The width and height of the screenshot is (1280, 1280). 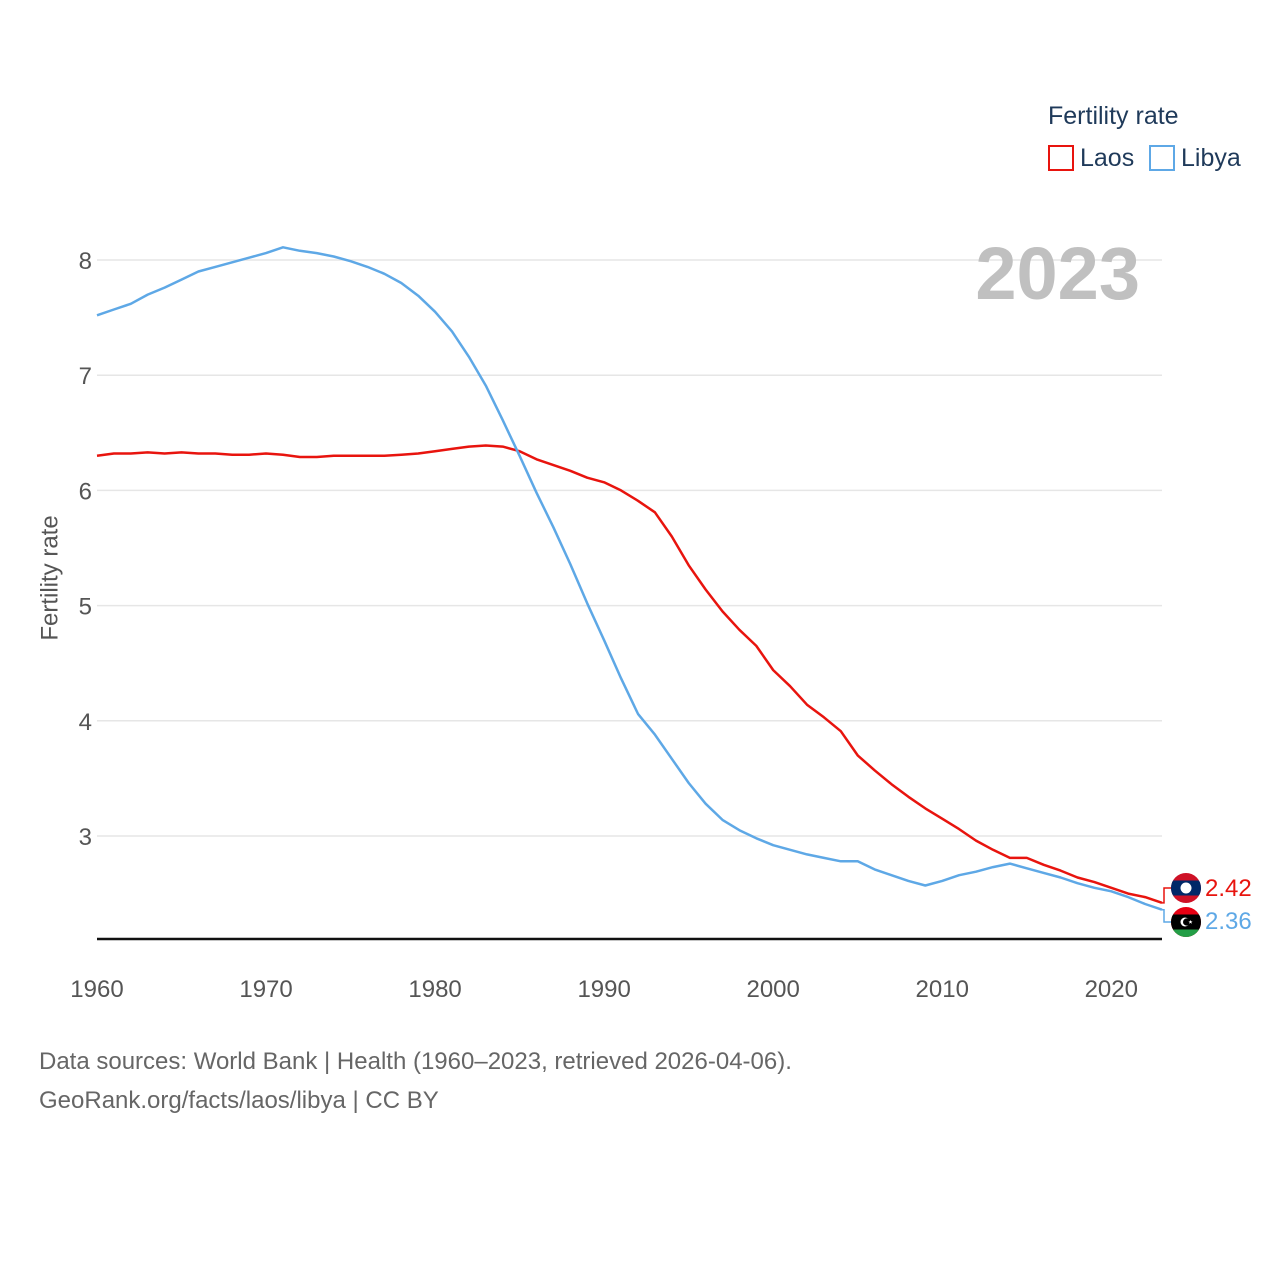 I want to click on y-tick-label: 3, so click(x=85, y=837).